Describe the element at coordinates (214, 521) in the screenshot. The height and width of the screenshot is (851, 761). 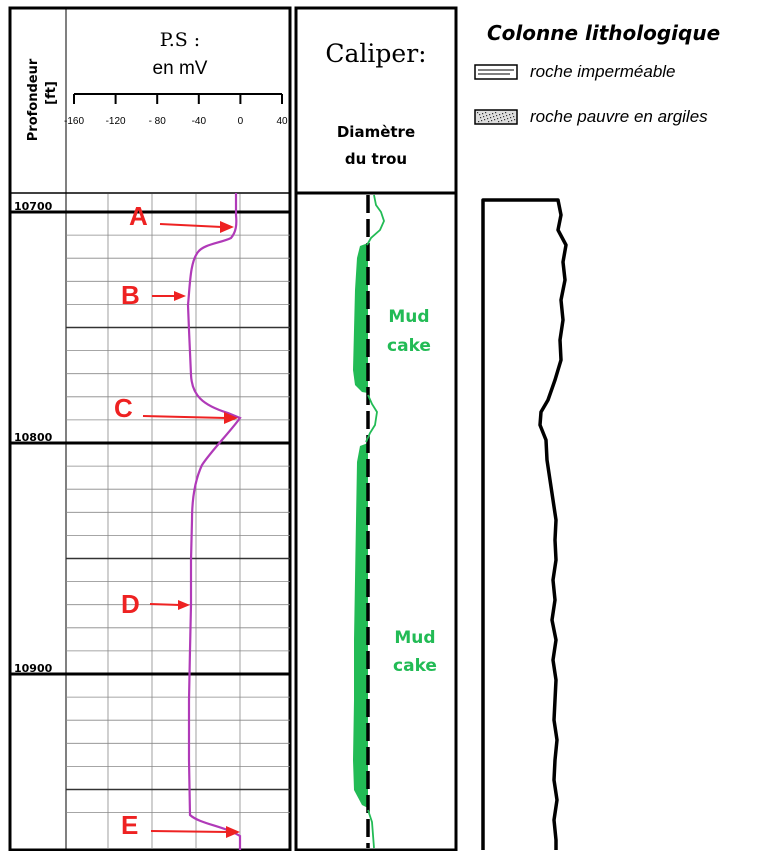
I see `sp-curve` at that location.